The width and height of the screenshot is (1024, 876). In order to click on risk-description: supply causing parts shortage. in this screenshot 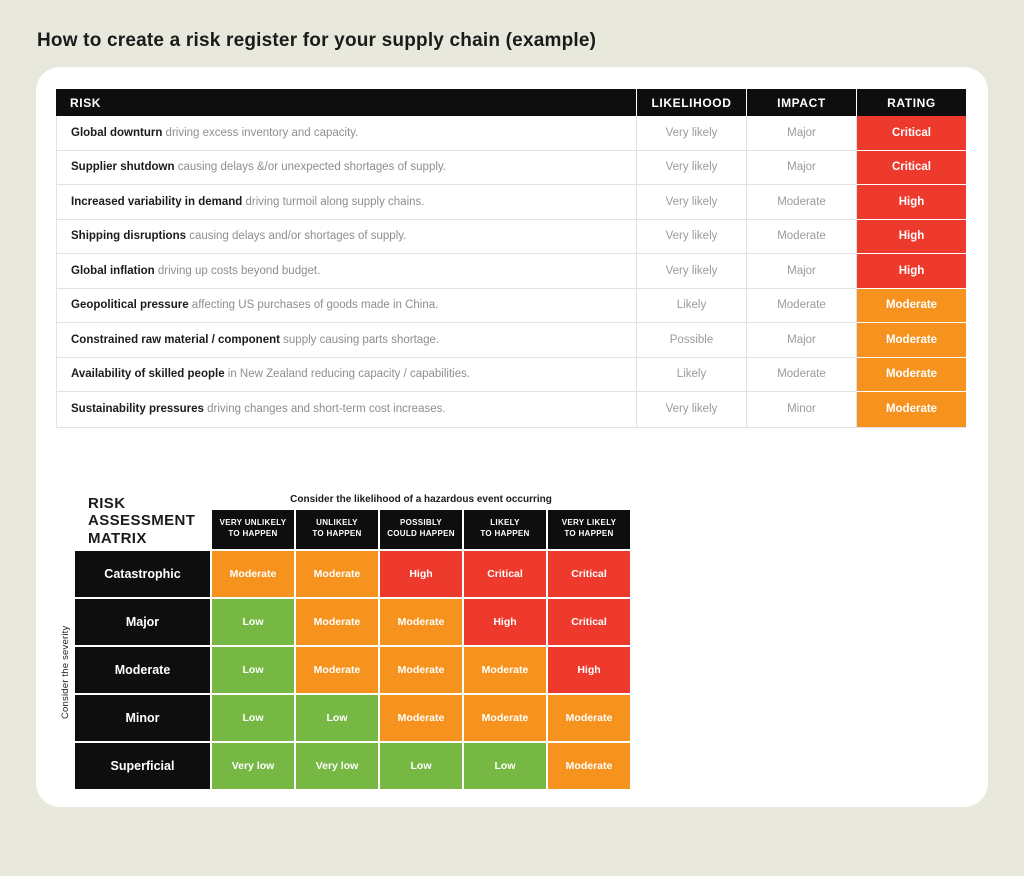, I will do `click(359, 339)`.